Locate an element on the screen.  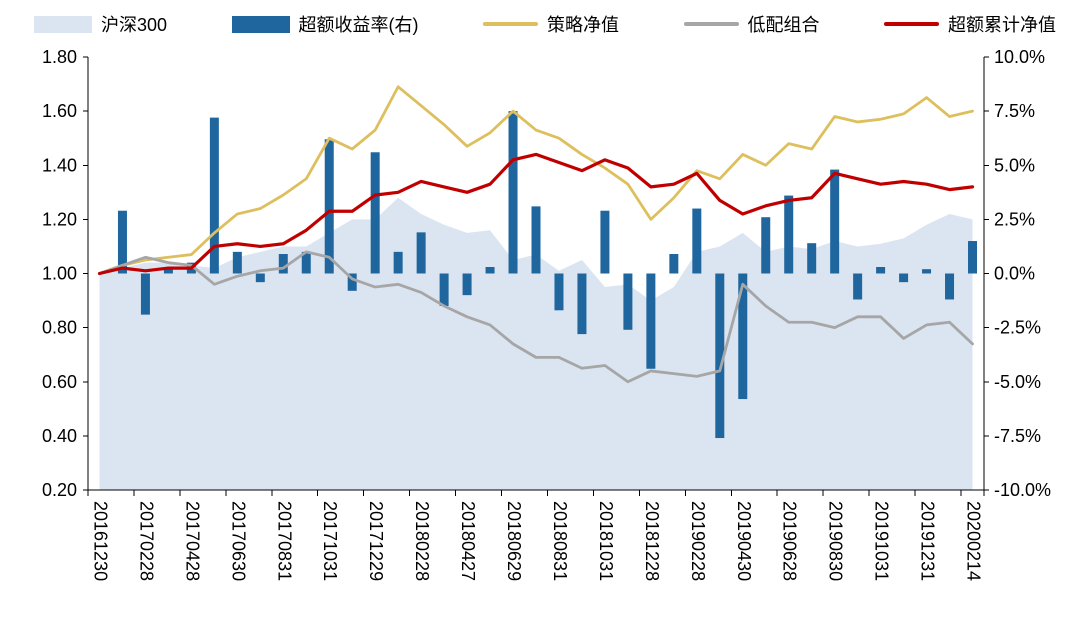
x-axis-tick-label: 20181228 is located at coordinates (652, 541).